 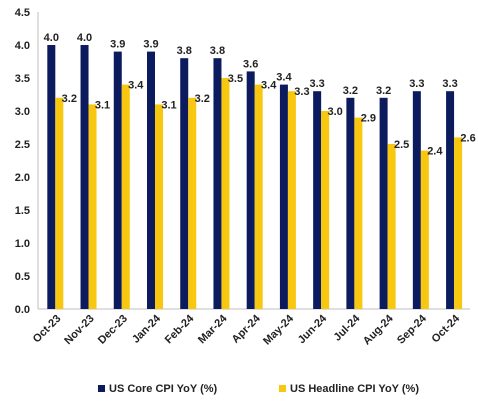 I want to click on headline-cpi-data-label: 3.0, so click(x=335, y=112).